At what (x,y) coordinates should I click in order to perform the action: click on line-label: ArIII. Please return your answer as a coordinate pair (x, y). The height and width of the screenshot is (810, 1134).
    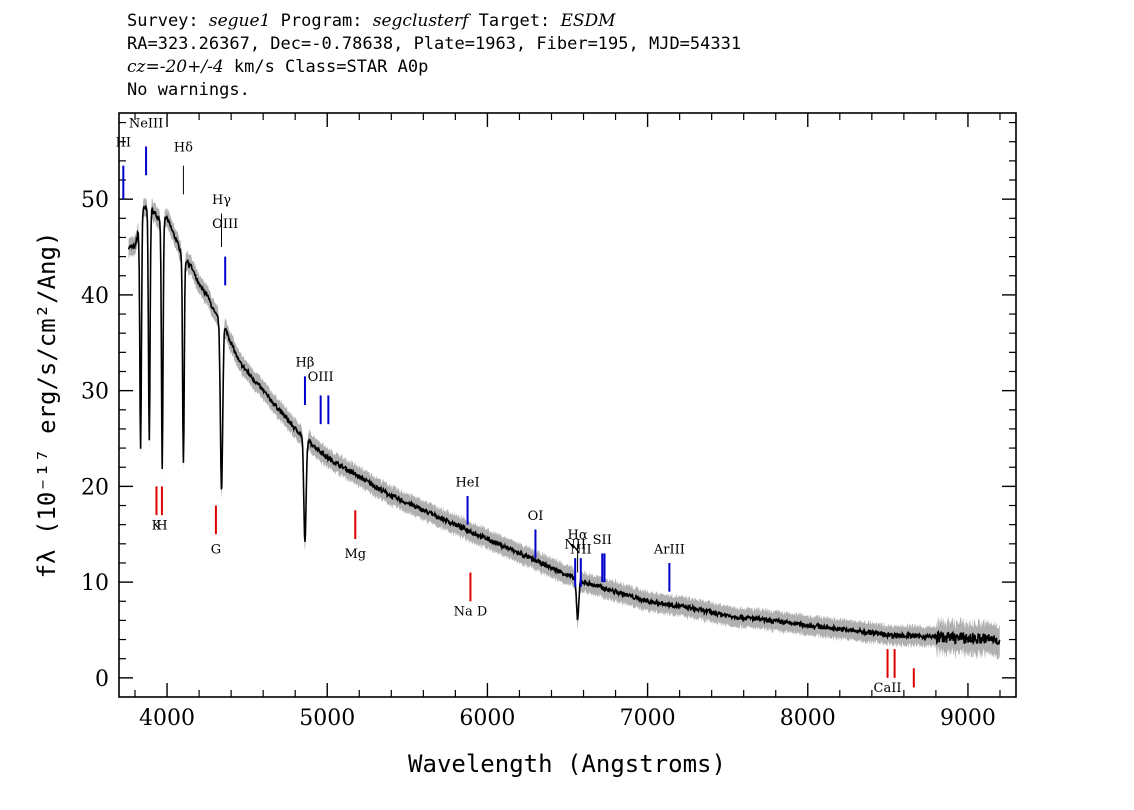
    Looking at the image, I should click on (669, 549).